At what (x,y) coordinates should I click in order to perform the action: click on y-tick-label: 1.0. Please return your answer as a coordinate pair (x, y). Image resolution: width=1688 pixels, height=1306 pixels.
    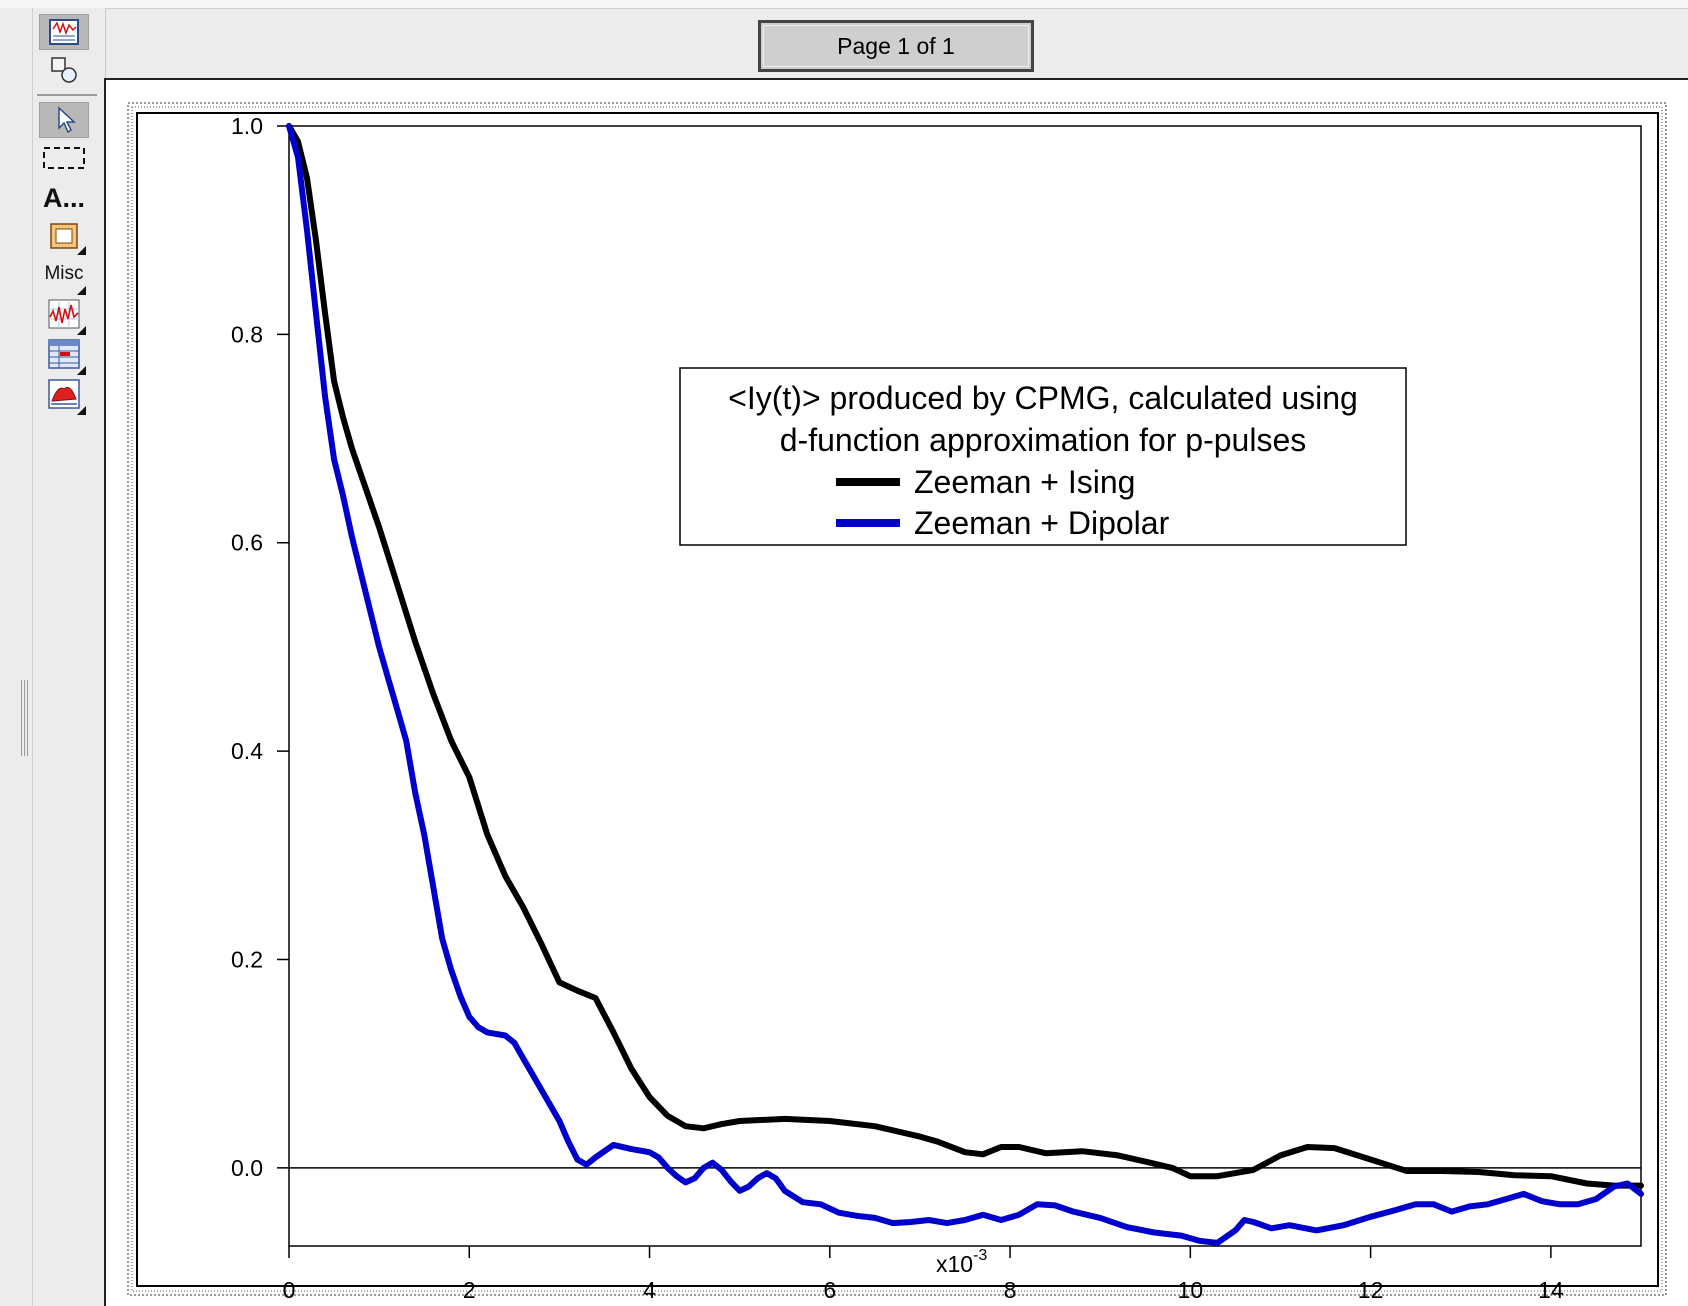
    Looking at the image, I should click on (247, 126).